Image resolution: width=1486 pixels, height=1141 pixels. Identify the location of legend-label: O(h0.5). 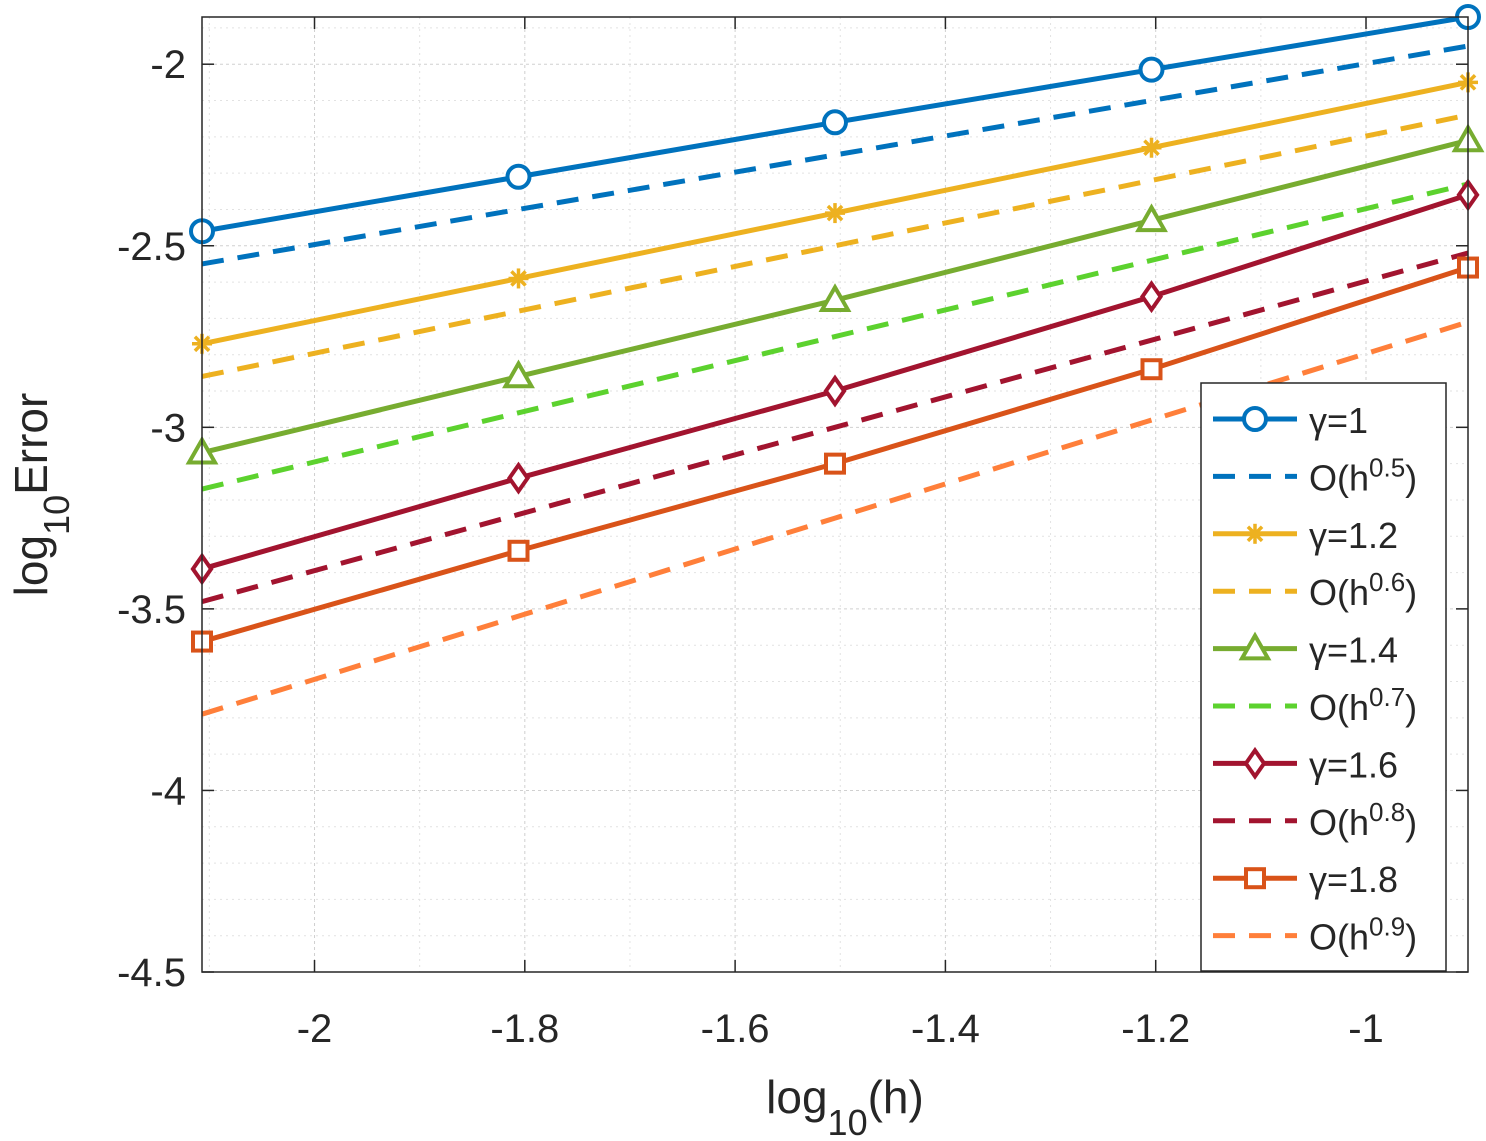
(1363, 475).